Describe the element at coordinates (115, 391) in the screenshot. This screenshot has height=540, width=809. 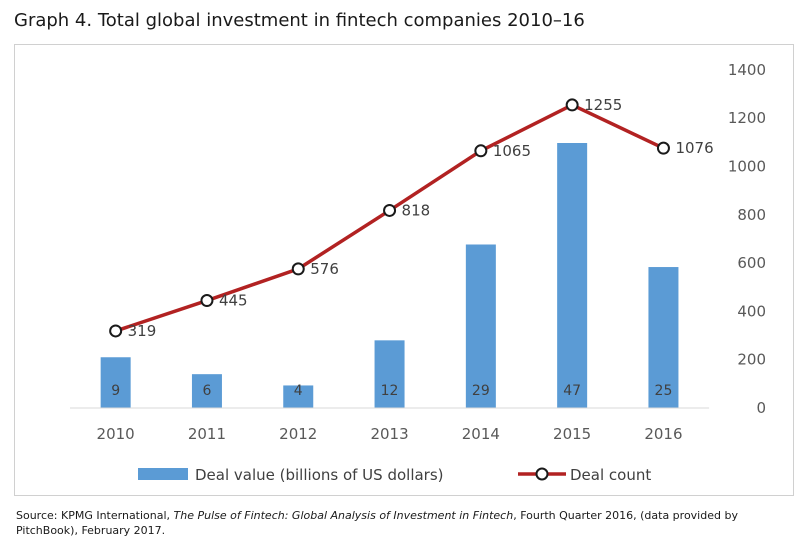
I see `bar-label-2010: 9` at that location.